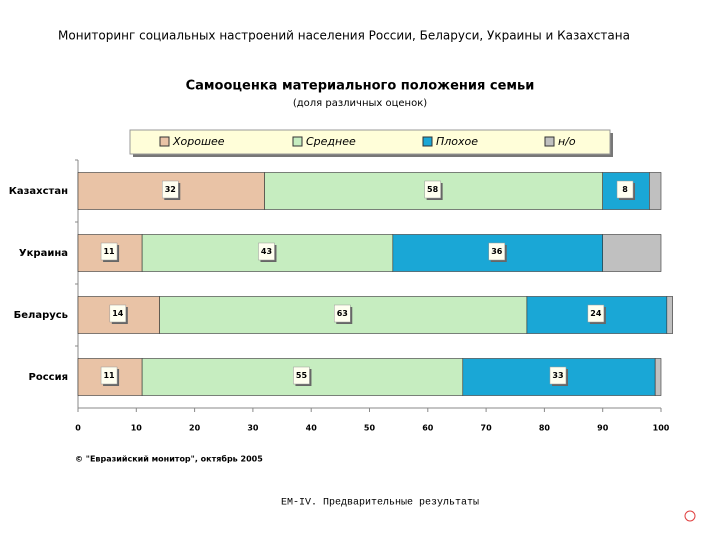  I want to click on source-note: © "Евразийский монитор", октябрь 2005, so click(169, 459).